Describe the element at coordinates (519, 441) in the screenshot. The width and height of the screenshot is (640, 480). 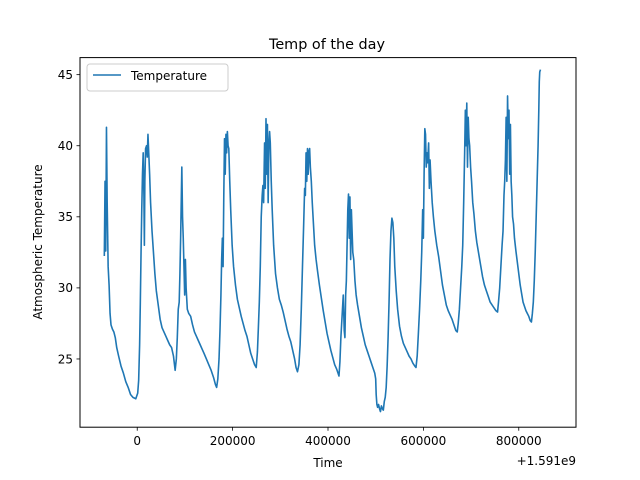
I see `x-tick-label: 800000` at that location.